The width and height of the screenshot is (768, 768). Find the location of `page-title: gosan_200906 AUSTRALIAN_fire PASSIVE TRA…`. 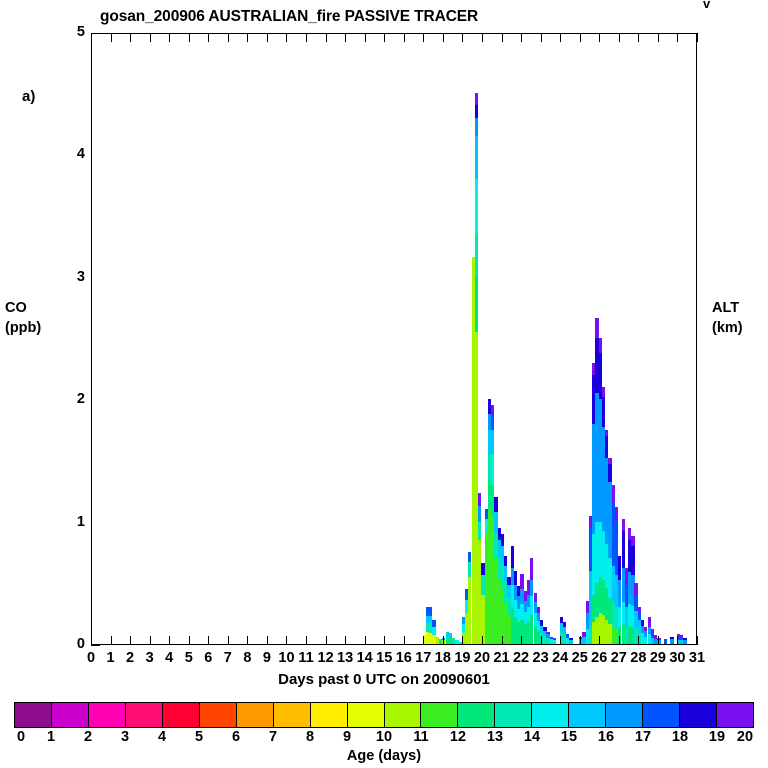

page-title: gosan_200906 AUSTRALIAN_fire PASSIVE TRA… is located at coordinates (289, 16).